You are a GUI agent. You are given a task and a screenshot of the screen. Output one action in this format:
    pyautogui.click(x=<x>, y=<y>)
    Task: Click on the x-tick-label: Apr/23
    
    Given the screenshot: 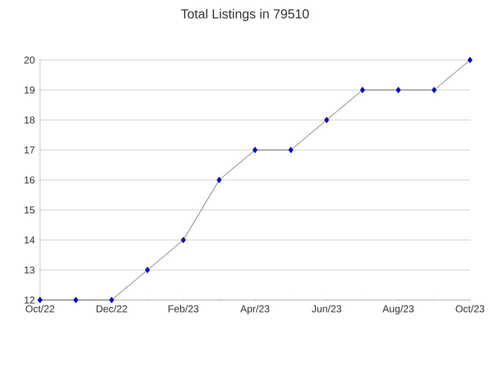 What is the action you would take?
    pyautogui.click(x=255, y=309)
    